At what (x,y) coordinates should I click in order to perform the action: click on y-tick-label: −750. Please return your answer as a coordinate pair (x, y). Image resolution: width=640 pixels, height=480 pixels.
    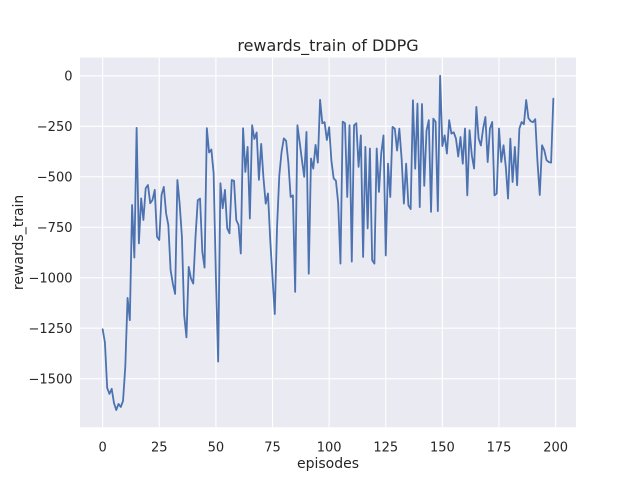
    Looking at the image, I should click on (55, 228).